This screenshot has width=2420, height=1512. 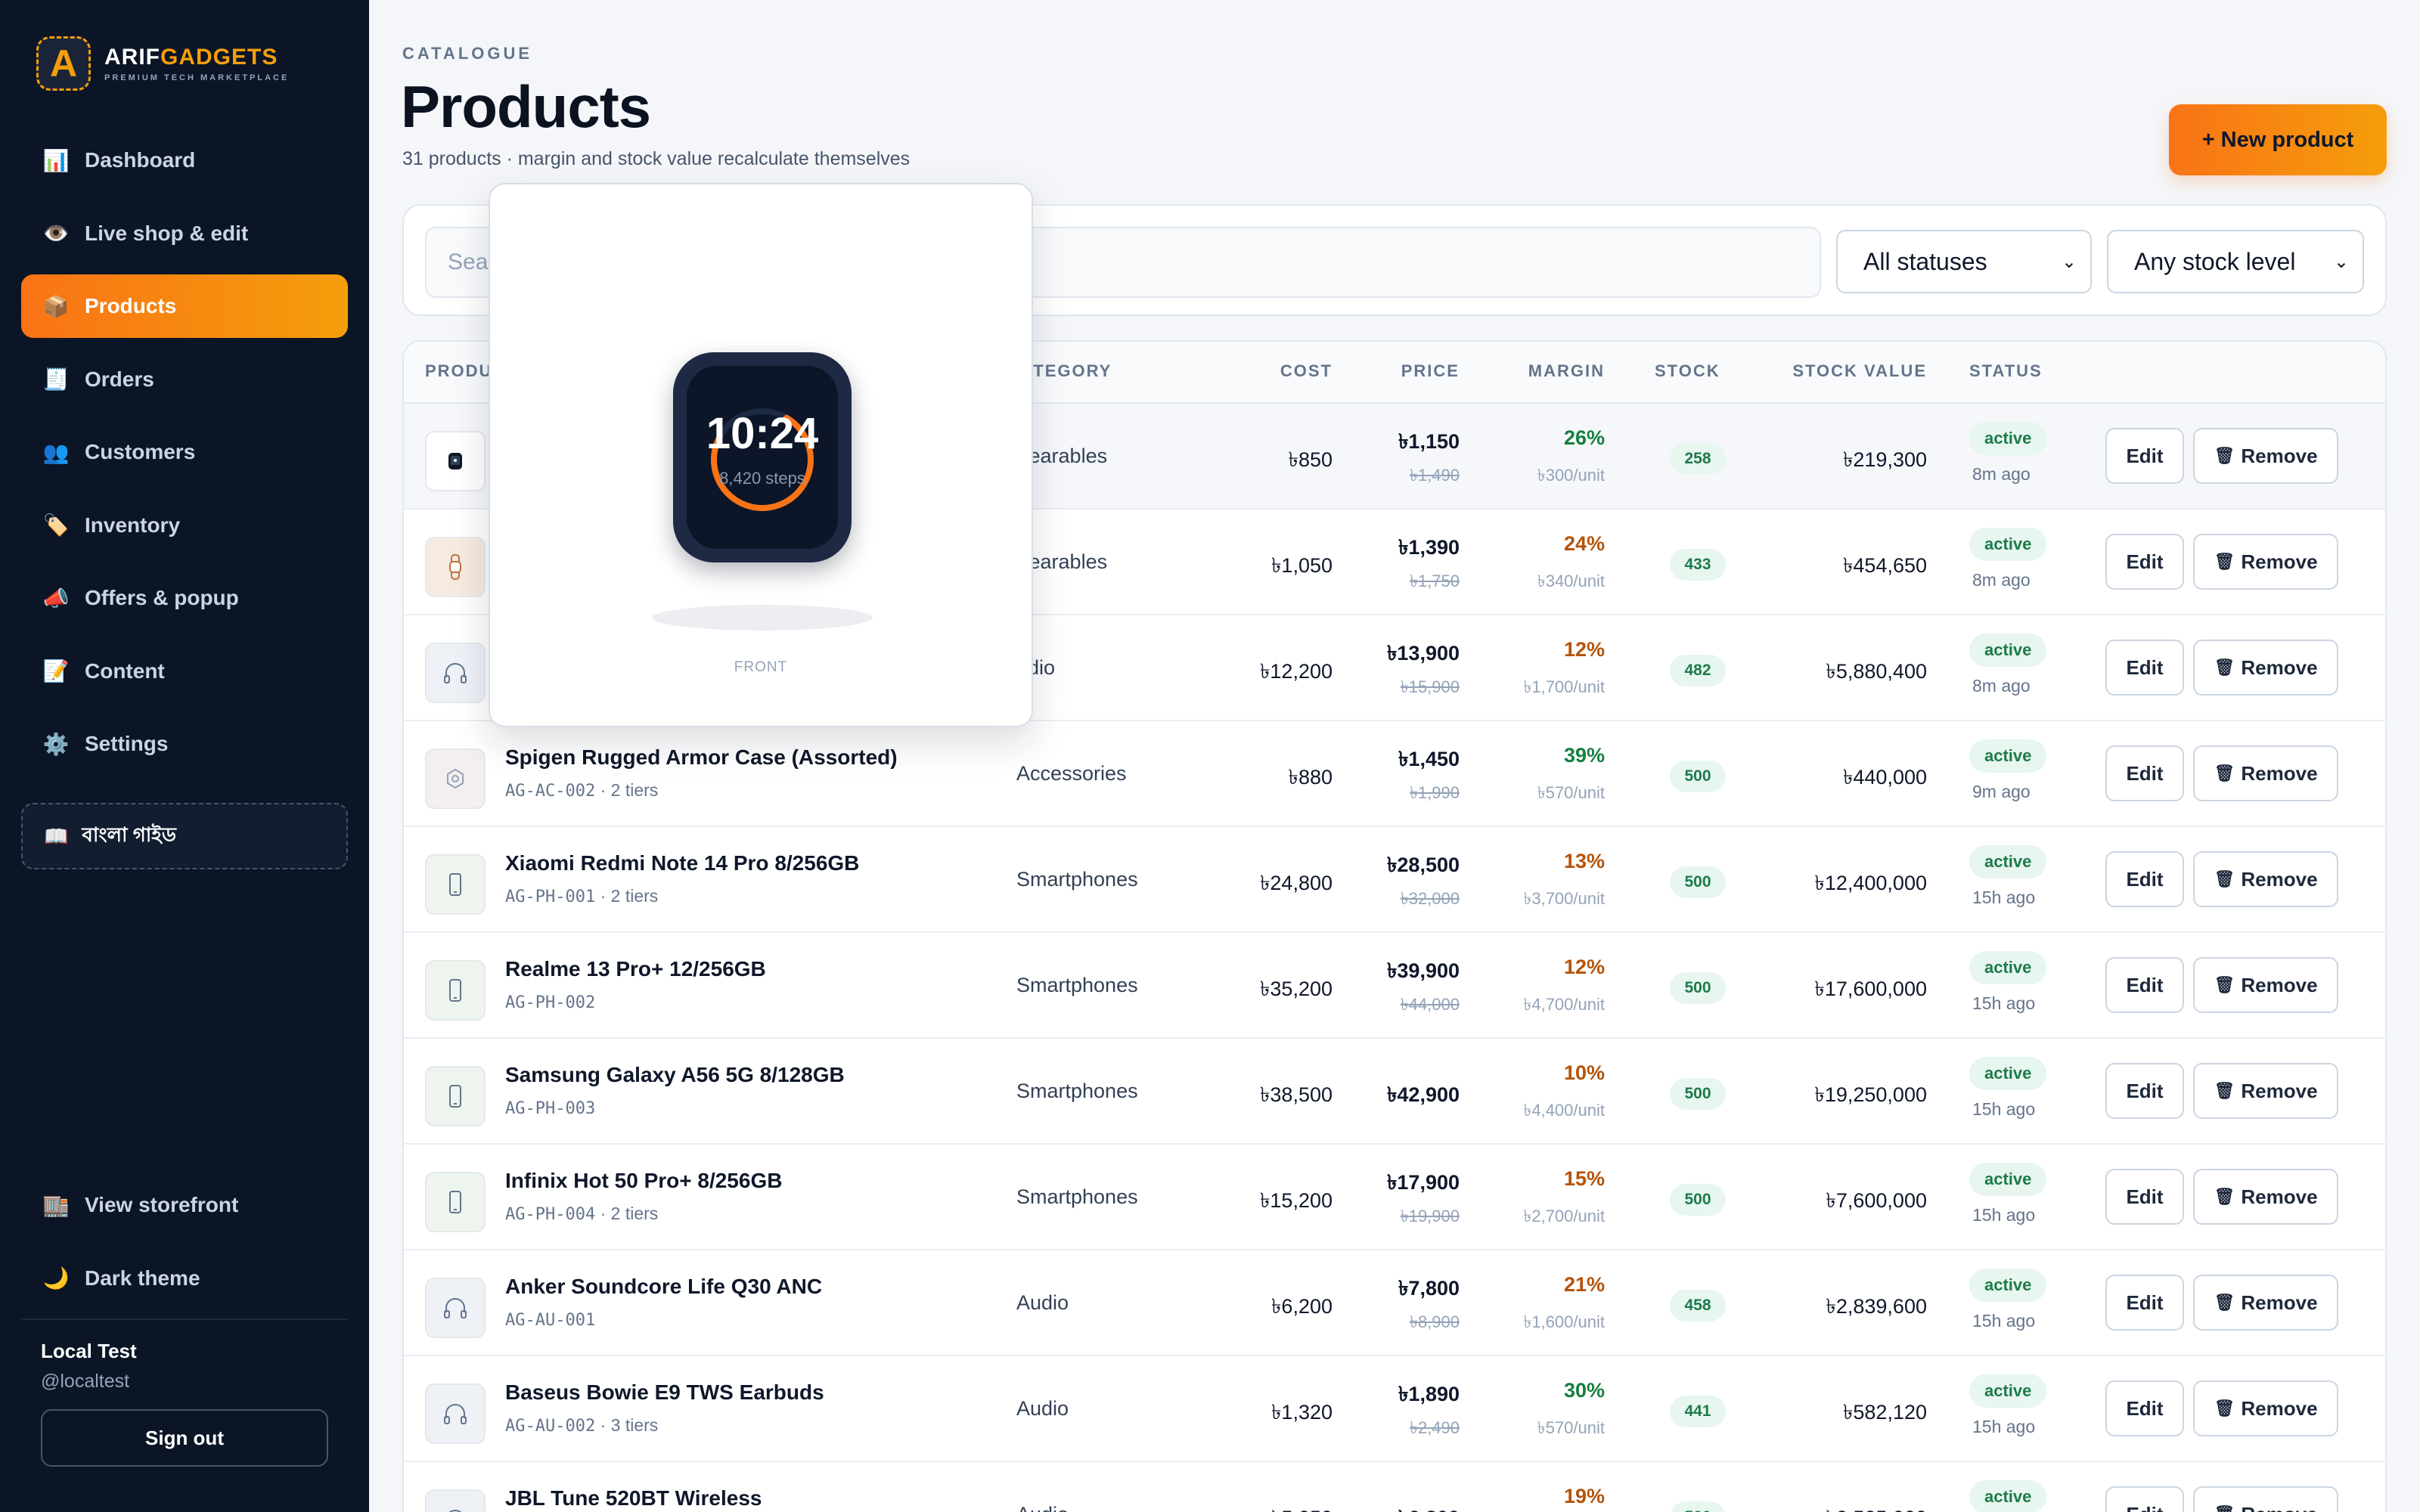 What do you see at coordinates (1584, 1284) in the screenshot?
I see `margin-percent: 21%` at bounding box center [1584, 1284].